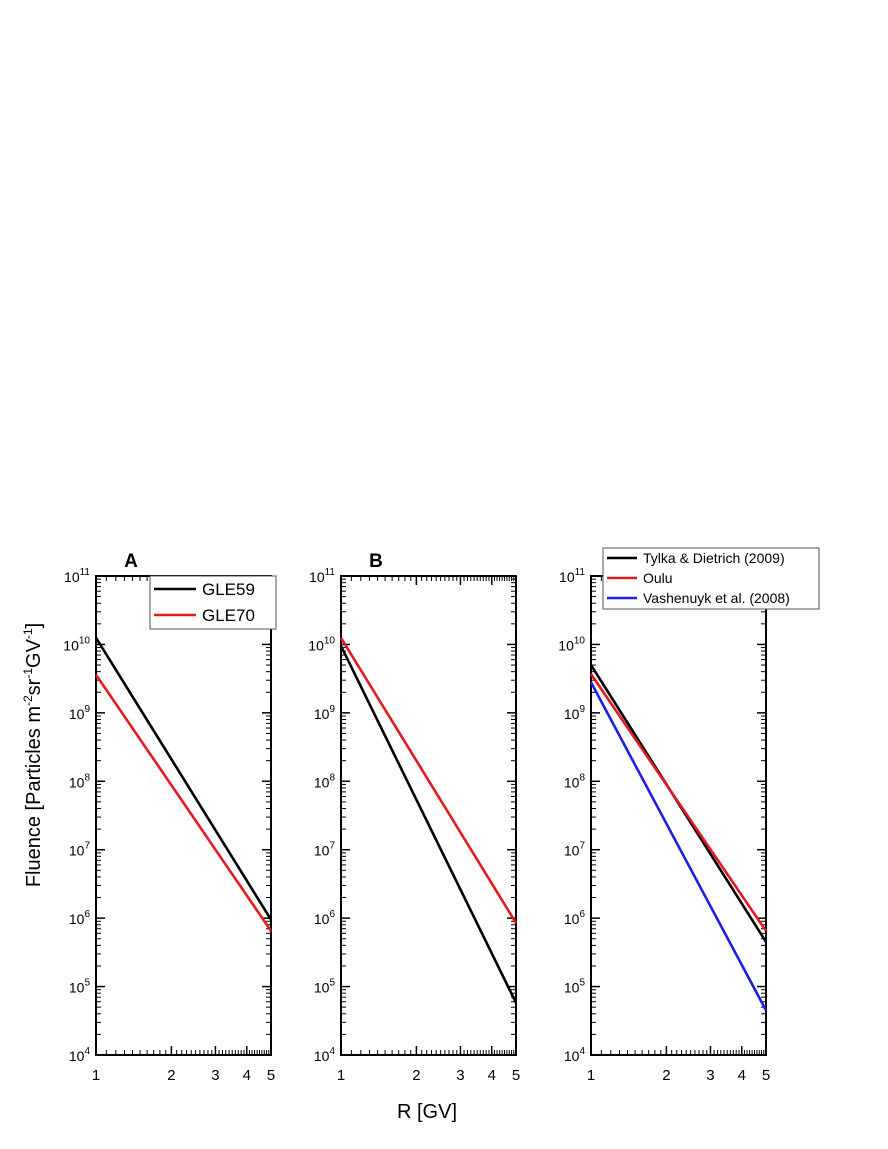  I want to click on y-axis-label: Fluence [Particles m-2sr-1GV-1], so click(33, 755).